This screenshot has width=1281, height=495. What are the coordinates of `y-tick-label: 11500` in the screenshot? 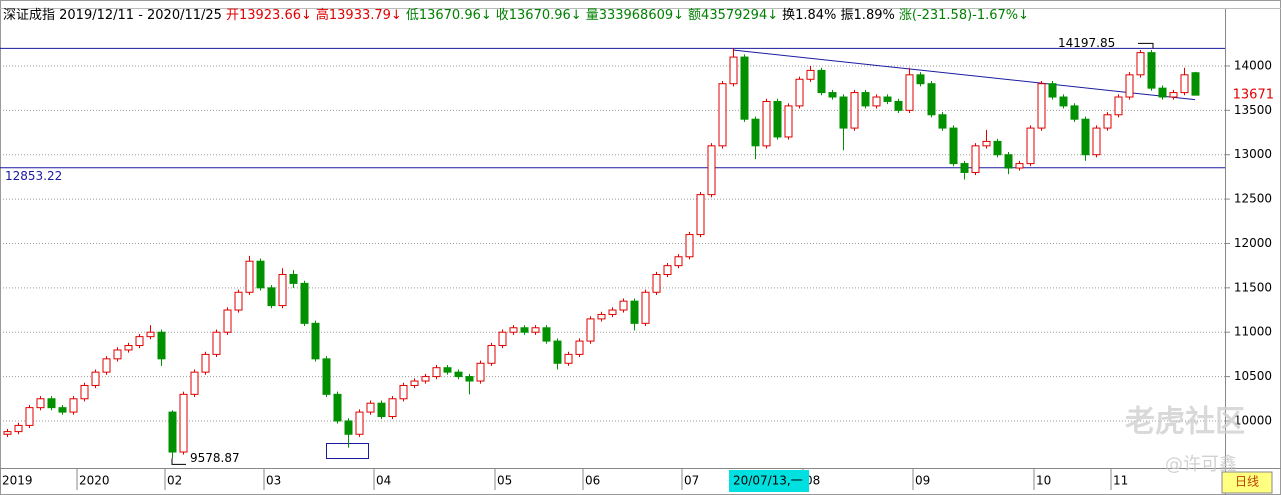 It's located at (1253, 287).